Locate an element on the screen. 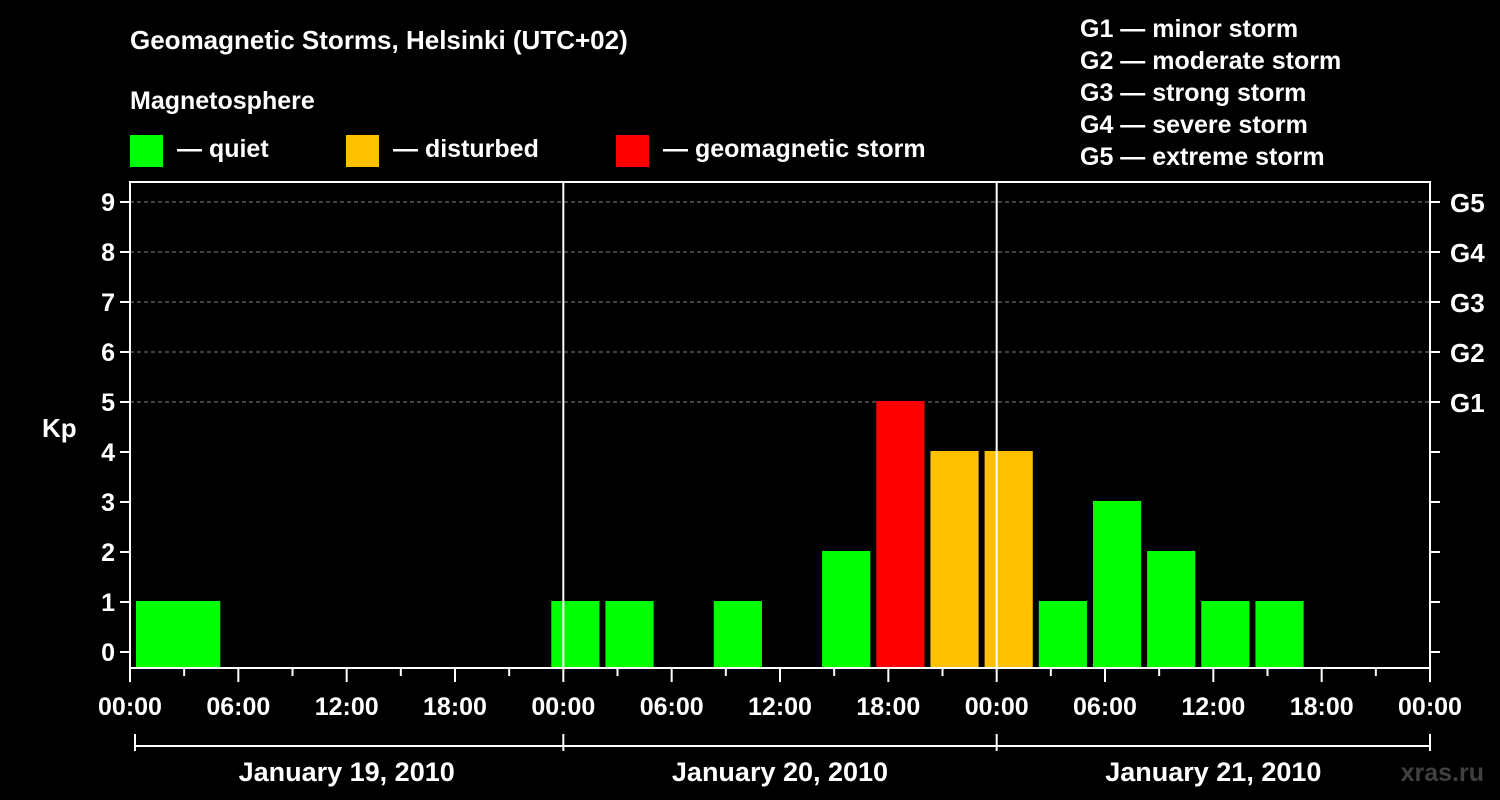 This screenshot has width=1500, height=800. legend-label-disturbed: — disturbed is located at coordinates (466, 149).